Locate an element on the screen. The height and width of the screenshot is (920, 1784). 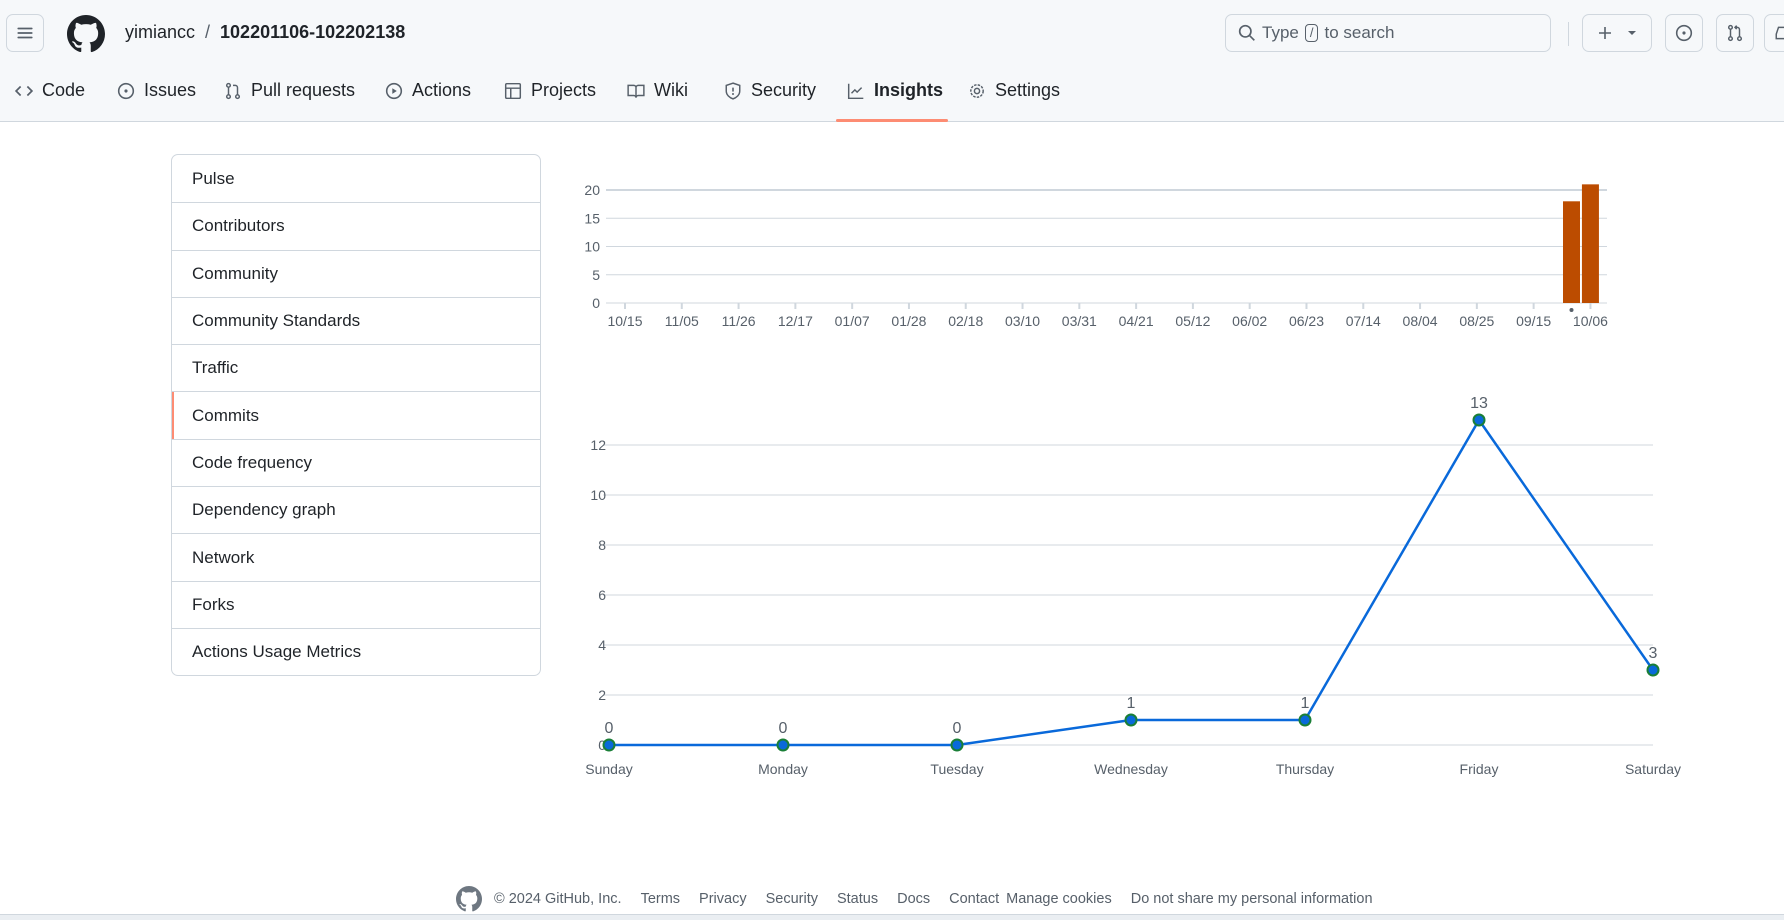
sidebar-item-pulse: Pulse is located at coordinates (213, 178).